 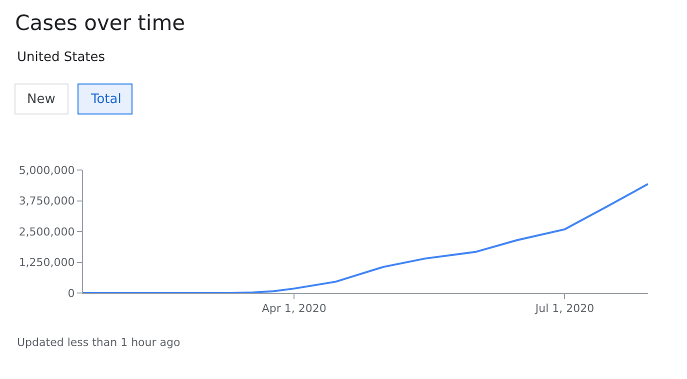 What do you see at coordinates (46, 201) in the screenshot?
I see `y-tick-label: 3,750,000` at bounding box center [46, 201].